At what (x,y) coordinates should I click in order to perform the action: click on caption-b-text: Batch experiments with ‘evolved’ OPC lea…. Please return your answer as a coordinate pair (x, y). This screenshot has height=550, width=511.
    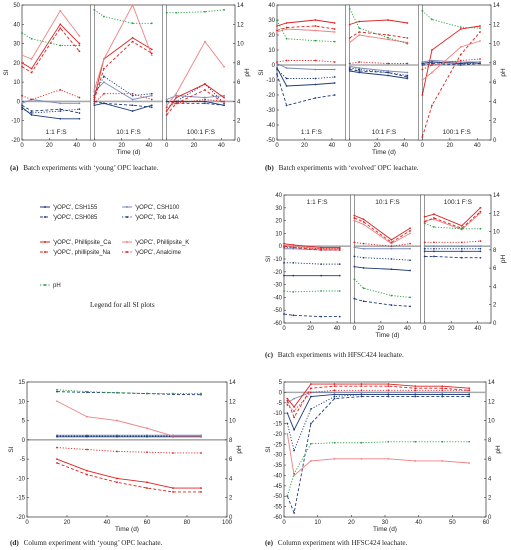
    Looking at the image, I should click on (349, 168).